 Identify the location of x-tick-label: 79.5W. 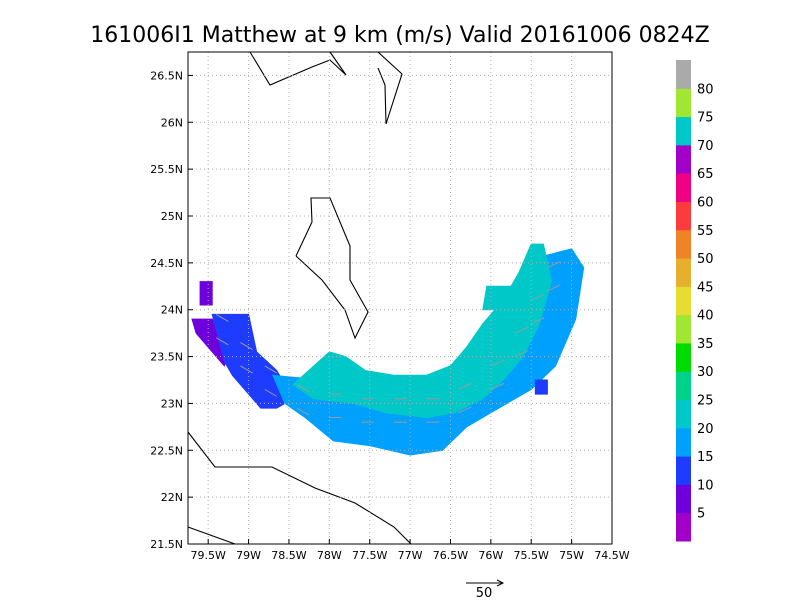
(208, 555).